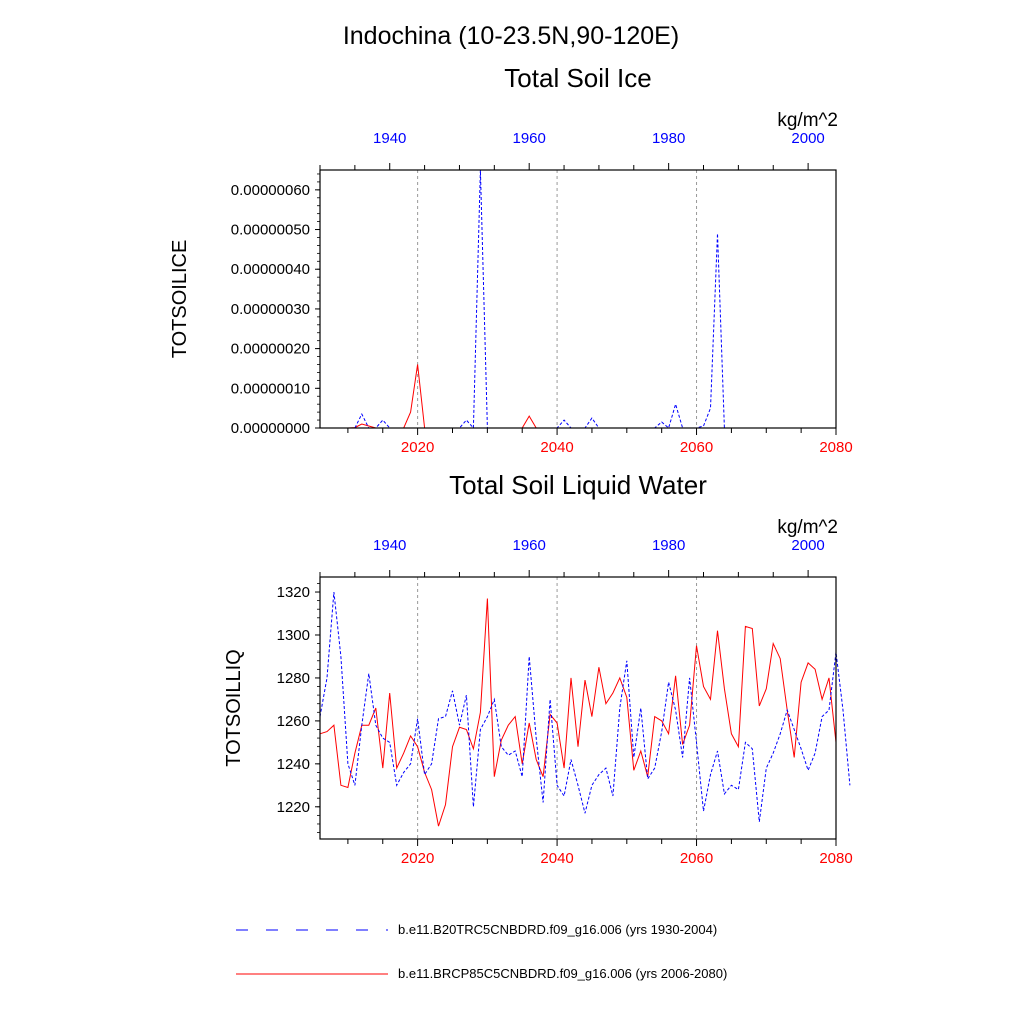  Describe the element at coordinates (293, 678) in the screenshot. I see `y-tick-label: 1280` at that location.